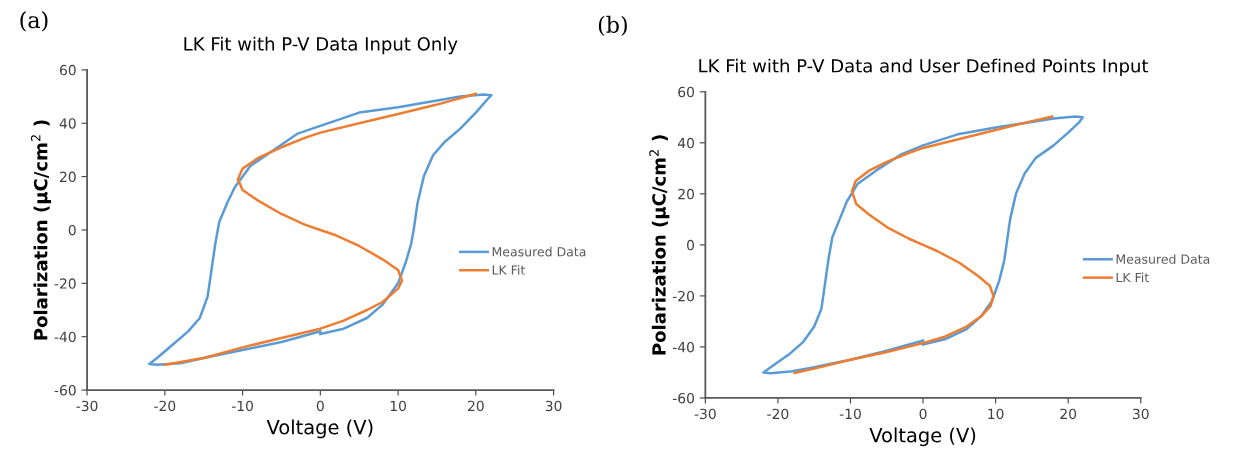 The image size is (1244, 466). What do you see at coordinates (321, 45) in the screenshot?
I see `chart-title: LK Fit with P-V Data Input Only` at bounding box center [321, 45].